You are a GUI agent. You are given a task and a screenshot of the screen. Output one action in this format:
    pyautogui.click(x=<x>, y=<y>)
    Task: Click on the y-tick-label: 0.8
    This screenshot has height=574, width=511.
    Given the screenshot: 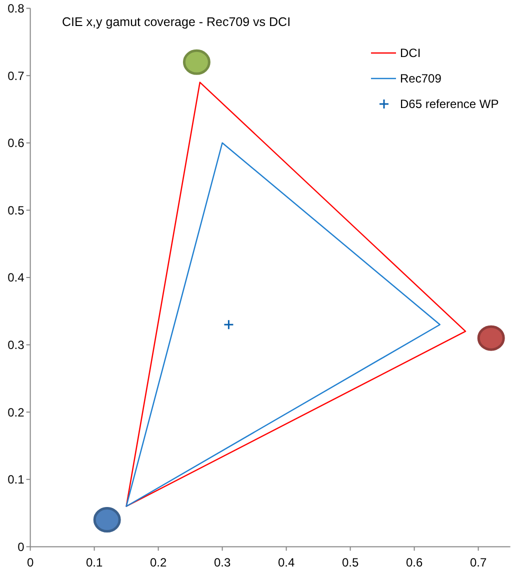 What is the action you would take?
    pyautogui.click(x=16, y=9)
    